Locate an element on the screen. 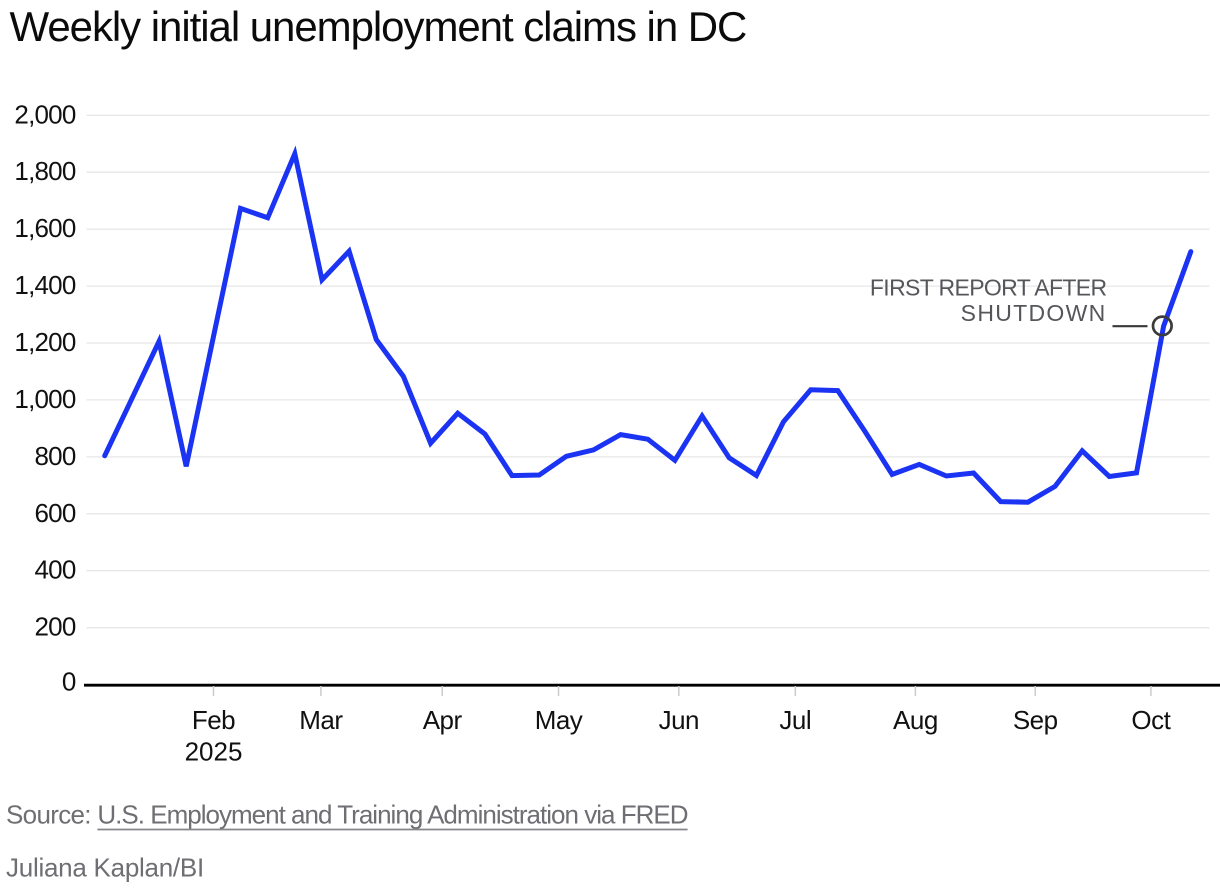 The image size is (1220, 890). svg-text: FIRST REPORT AFTER is located at coordinates (988, 288).